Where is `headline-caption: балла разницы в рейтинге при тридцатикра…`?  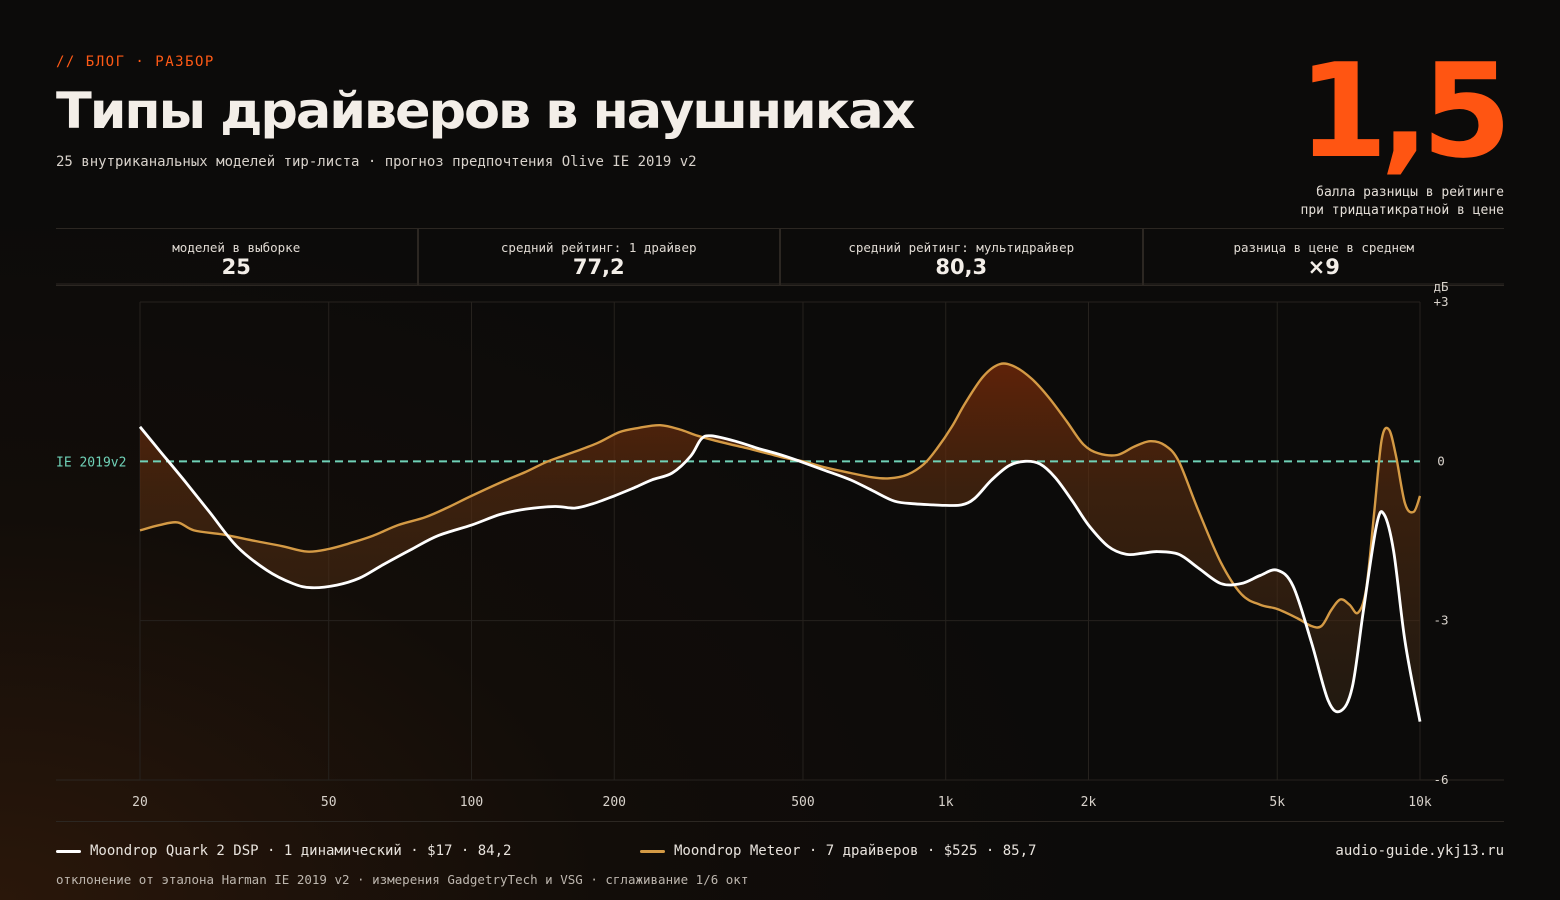 headline-caption: балла разницы в рейтинге при тридцатикра… is located at coordinates (1403, 202).